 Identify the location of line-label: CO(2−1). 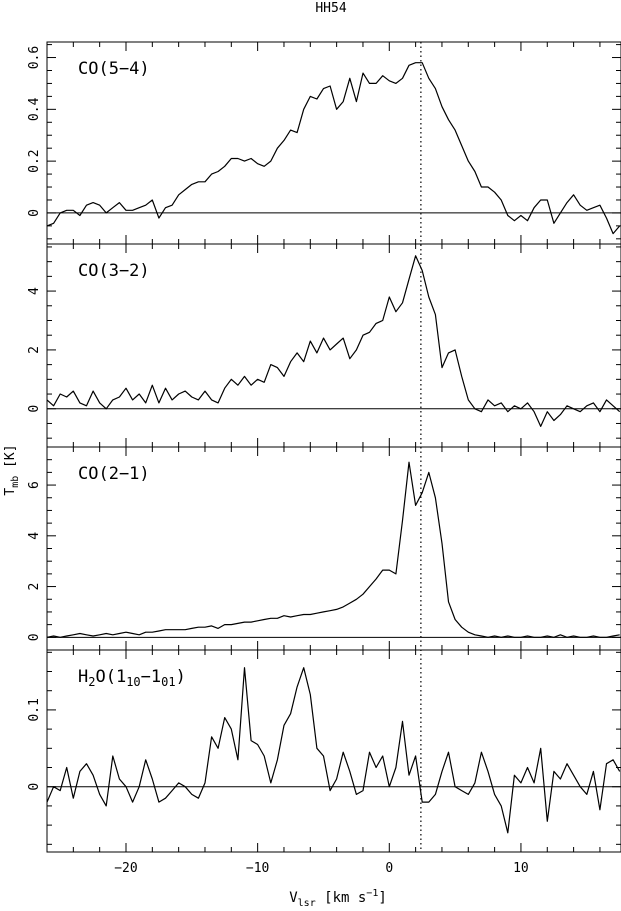
(114, 474).